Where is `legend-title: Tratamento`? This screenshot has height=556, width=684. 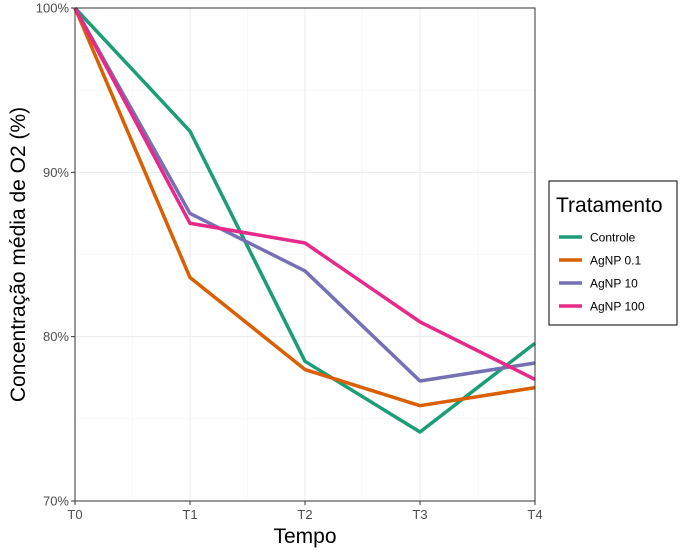 legend-title: Tratamento is located at coordinates (609, 205).